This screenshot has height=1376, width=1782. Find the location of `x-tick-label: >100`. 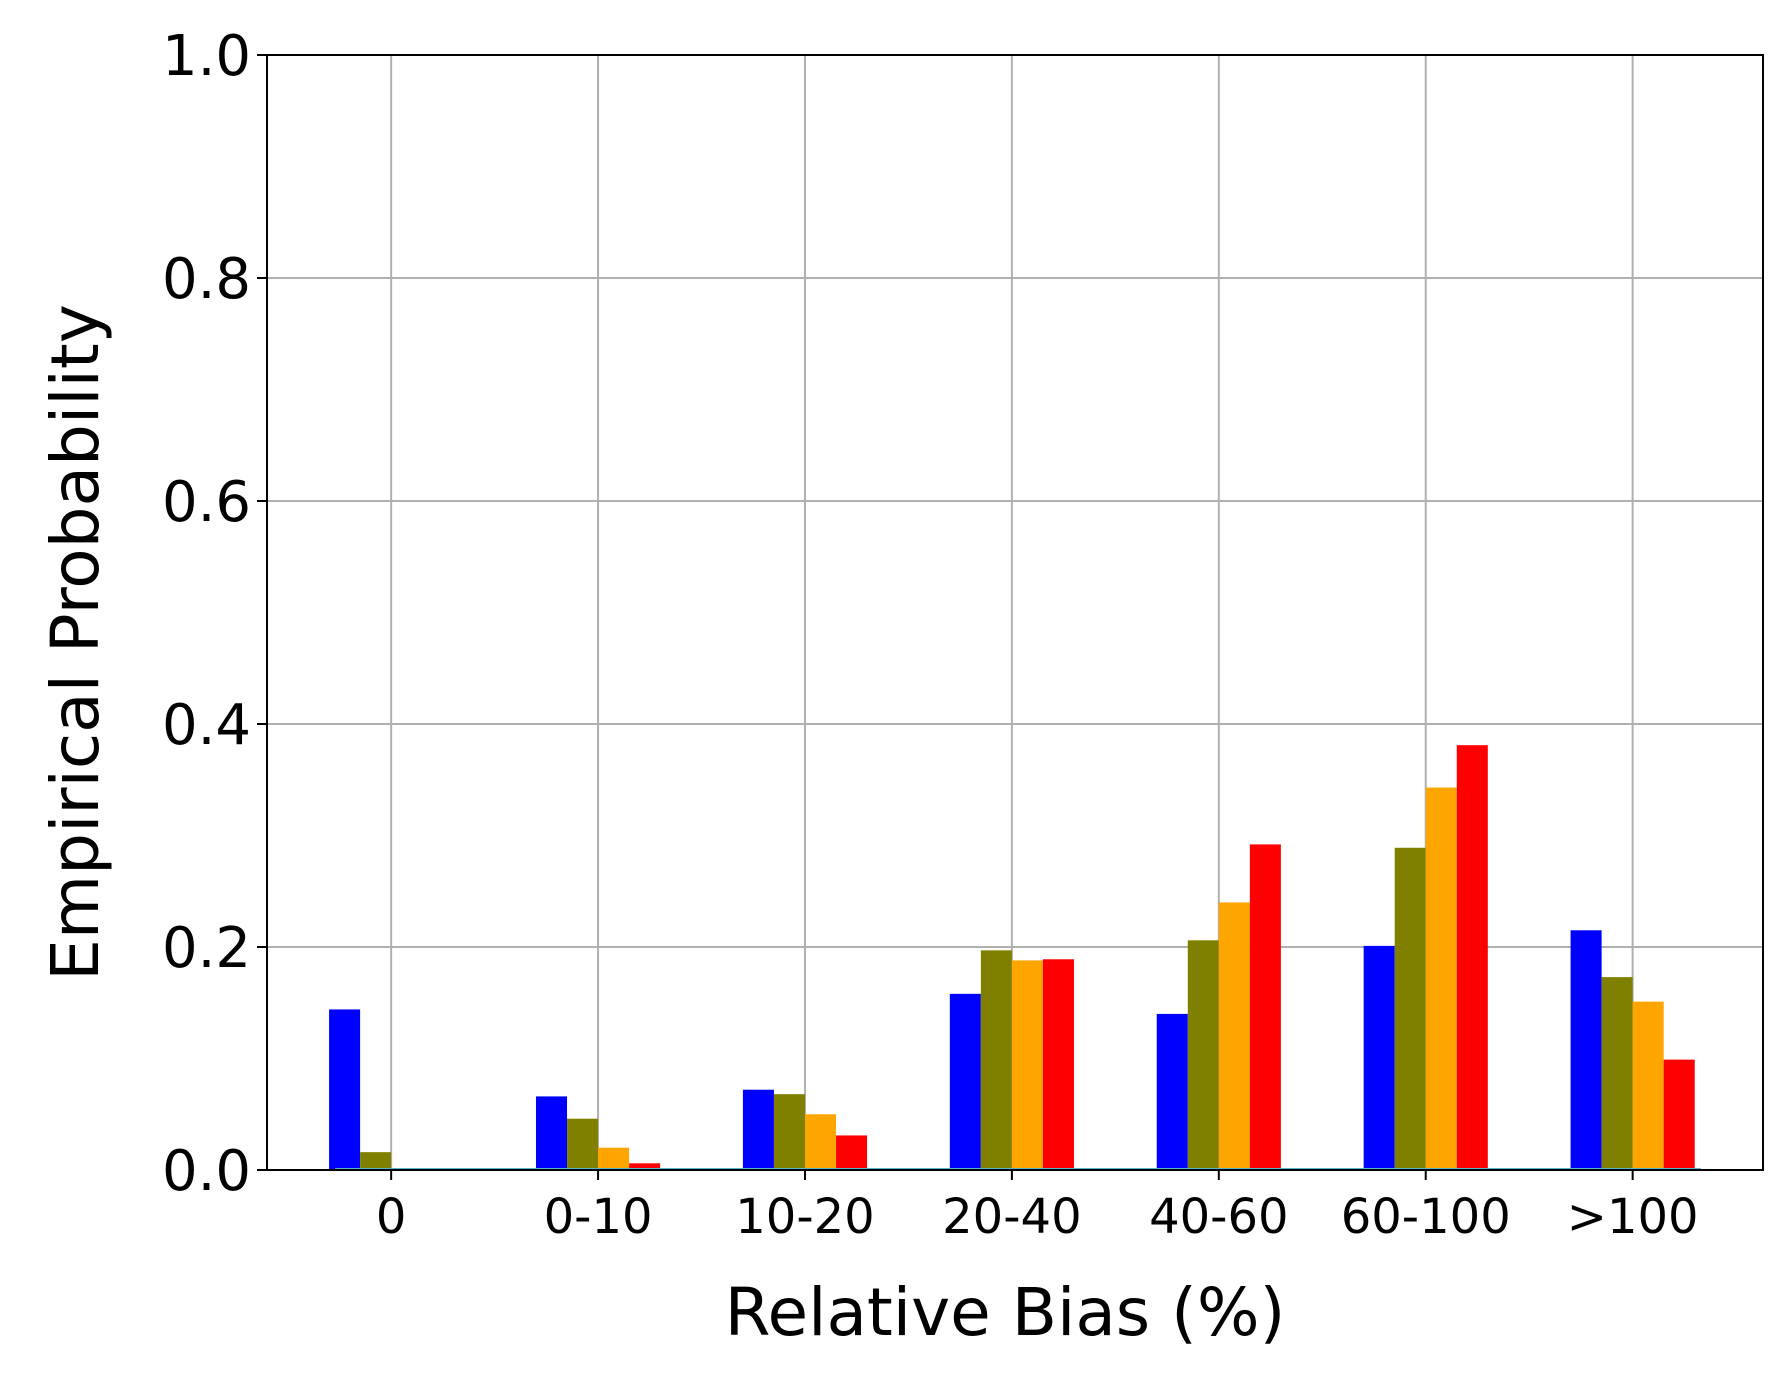

x-tick-label: >100 is located at coordinates (1633, 1217).